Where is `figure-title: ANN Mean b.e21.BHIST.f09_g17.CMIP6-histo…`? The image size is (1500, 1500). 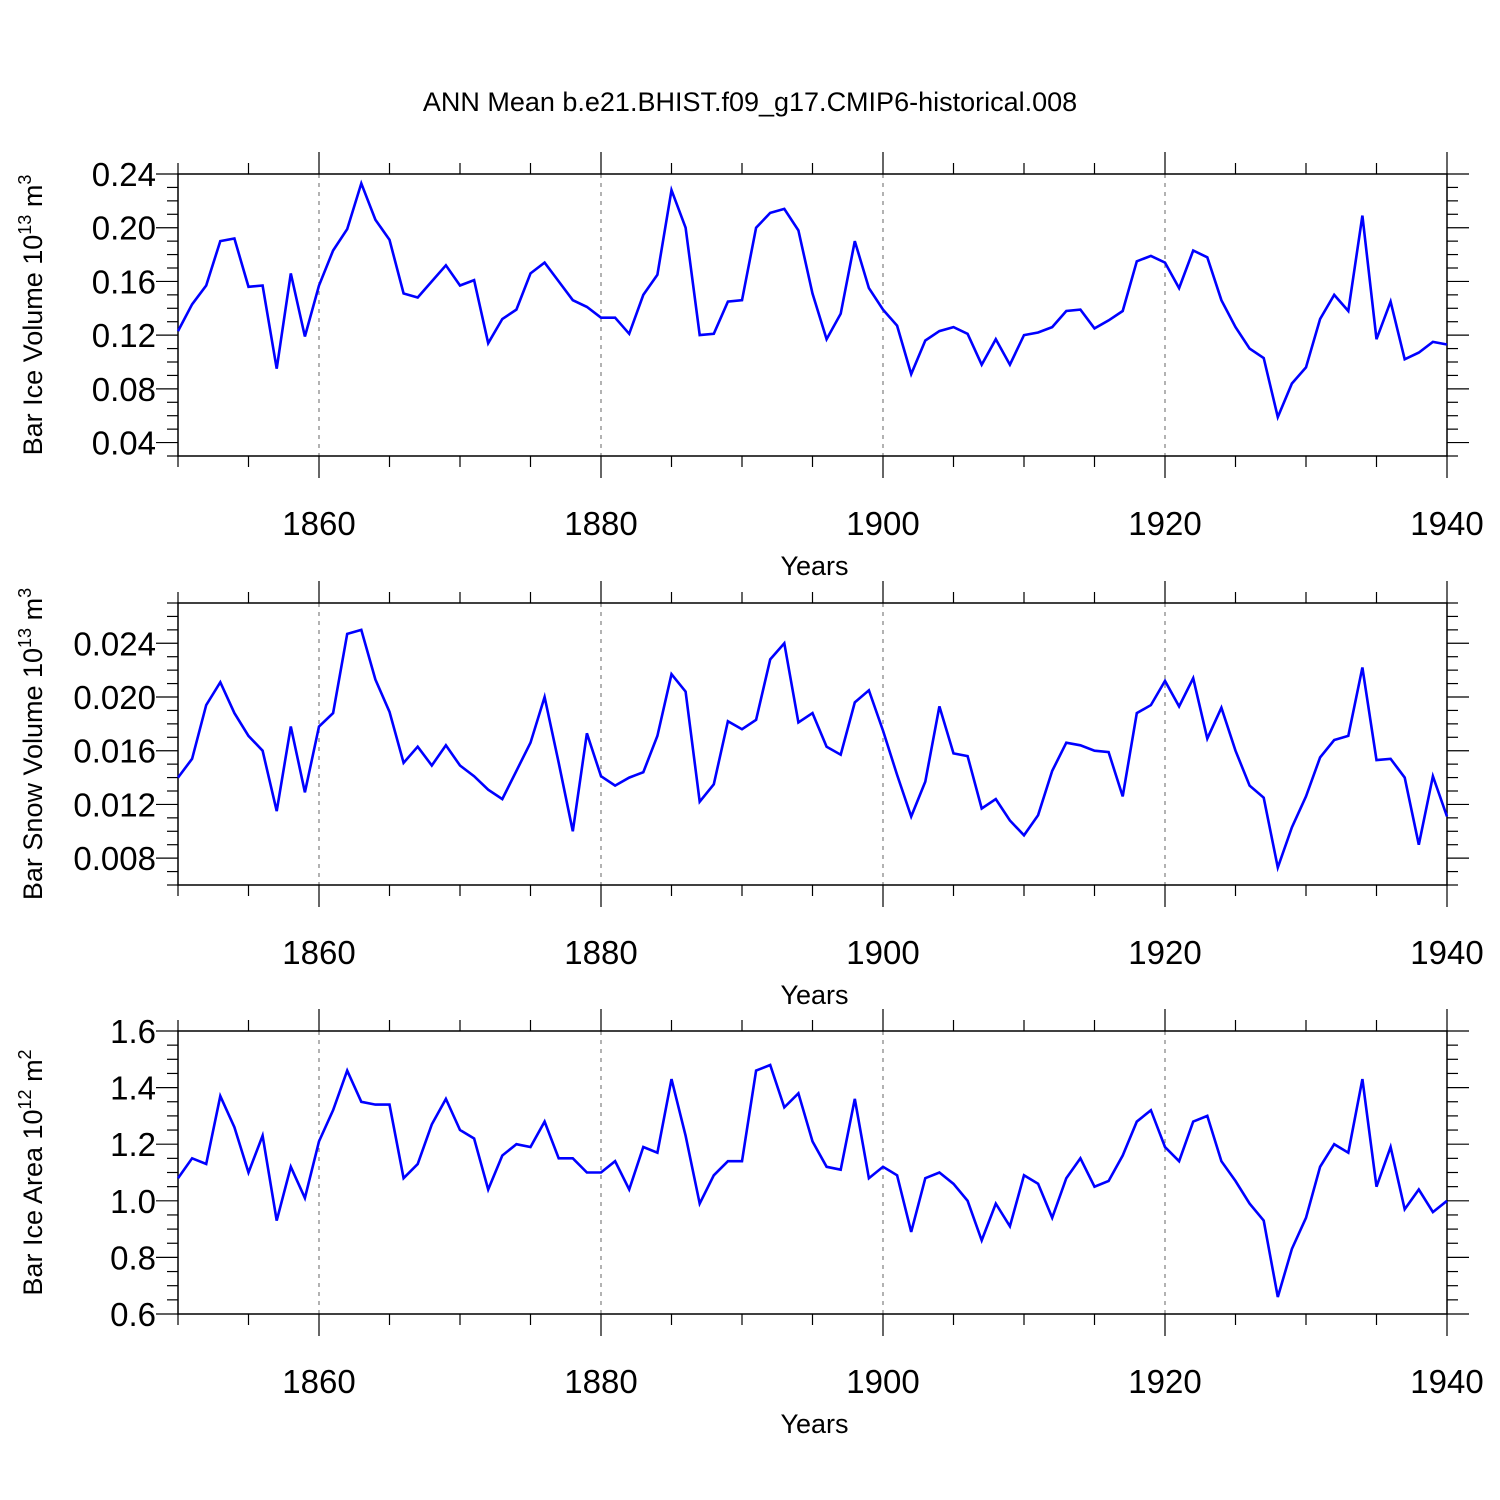
figure-title: ANN Mean b.e21.BHIST.f09_g17.CMIP6-histo… is located at coordinates (750, 102).